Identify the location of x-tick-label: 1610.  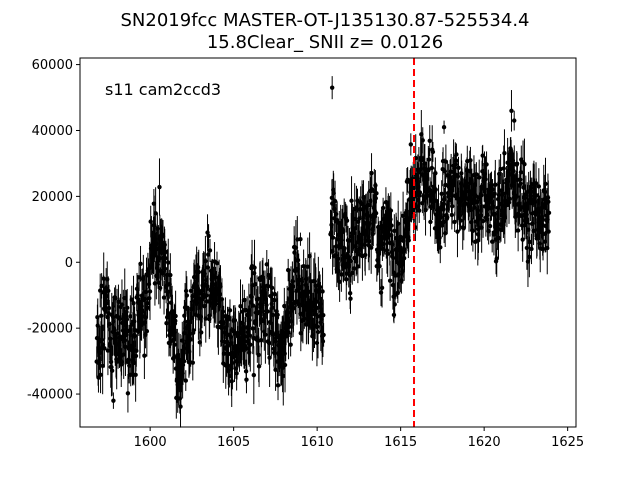
(317, 442).